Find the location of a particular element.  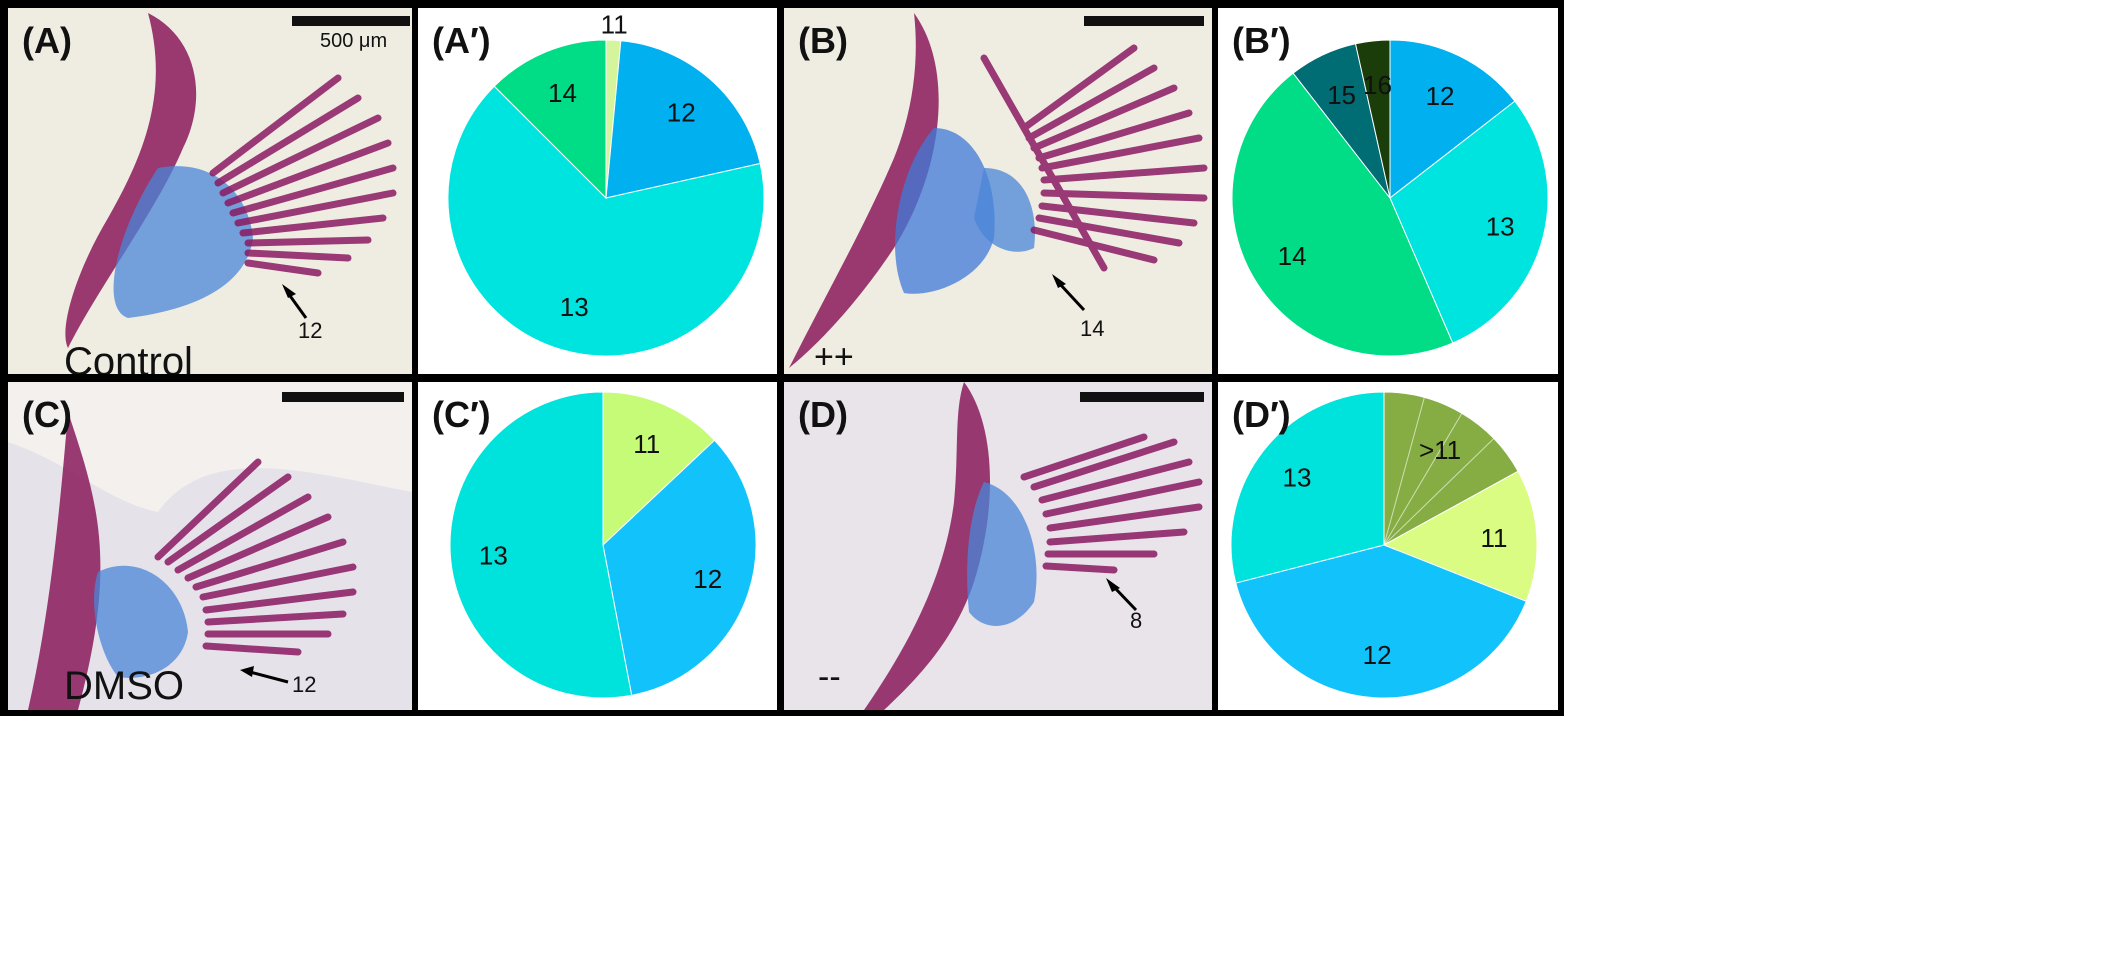

panel-b-prime-pie: 12 13 14 15 16 (B′) is located at coordinates (1388, 191).